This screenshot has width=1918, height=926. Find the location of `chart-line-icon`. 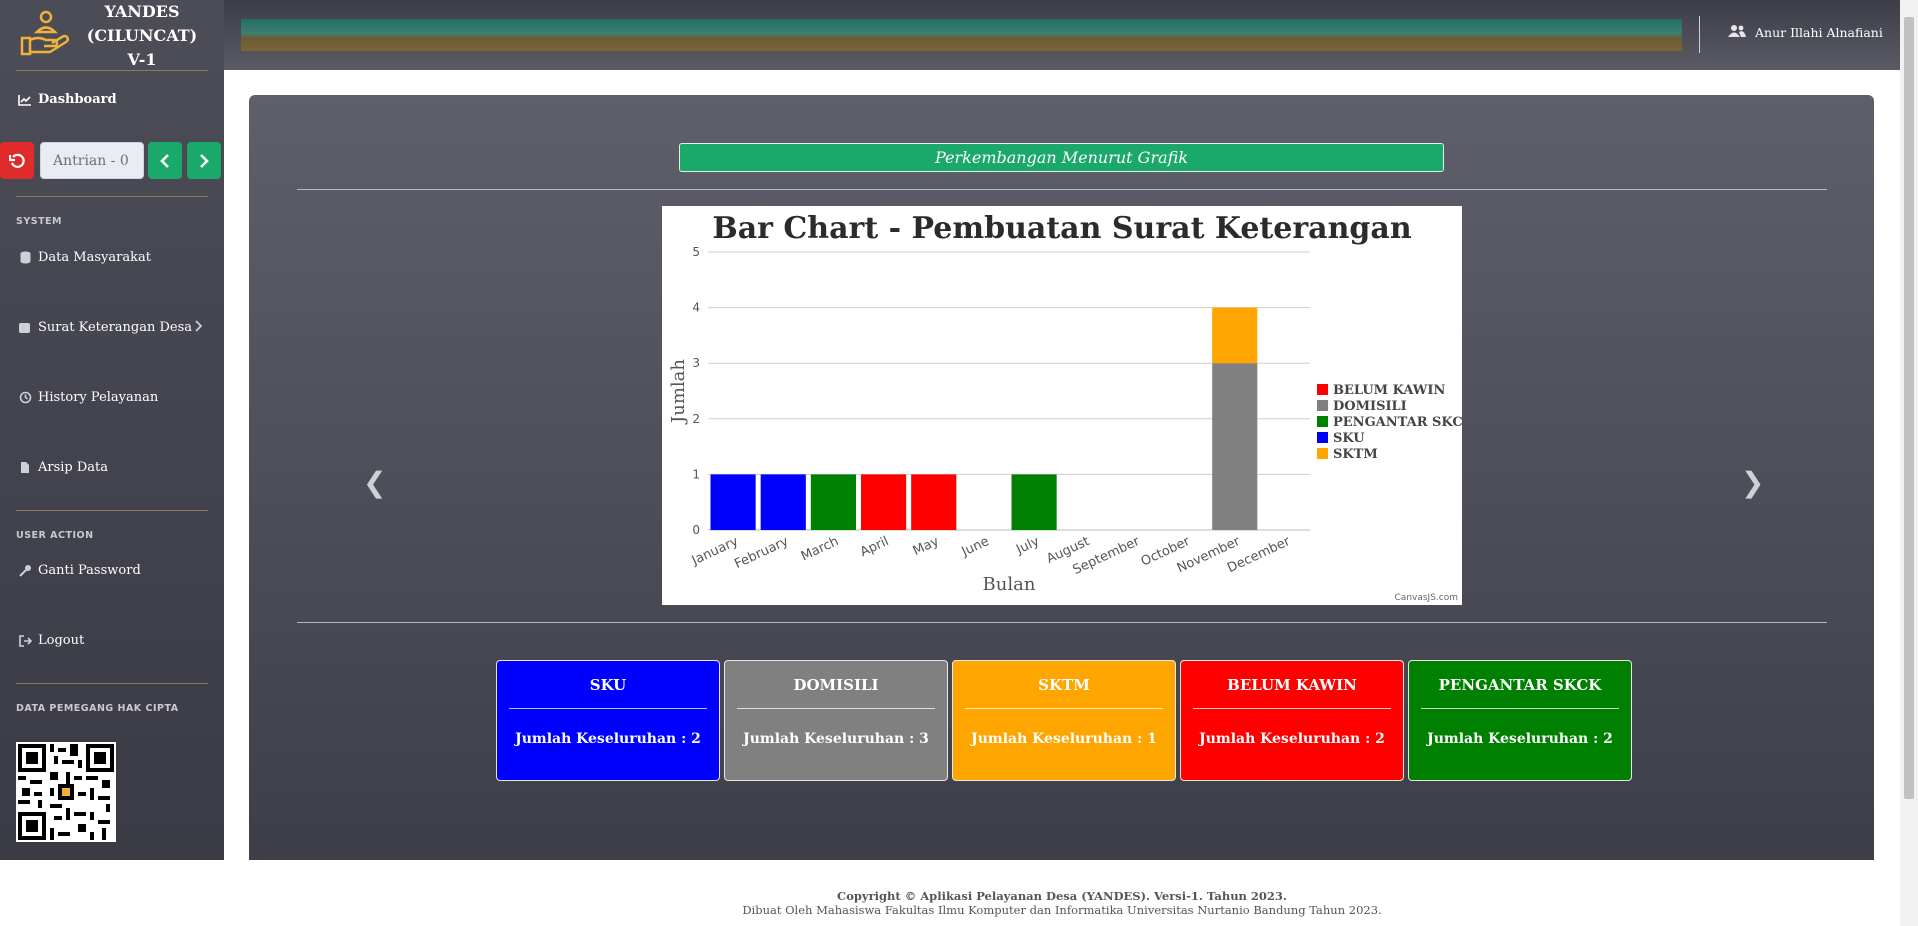

chart-line-icon is located at coordinates (25, 100).